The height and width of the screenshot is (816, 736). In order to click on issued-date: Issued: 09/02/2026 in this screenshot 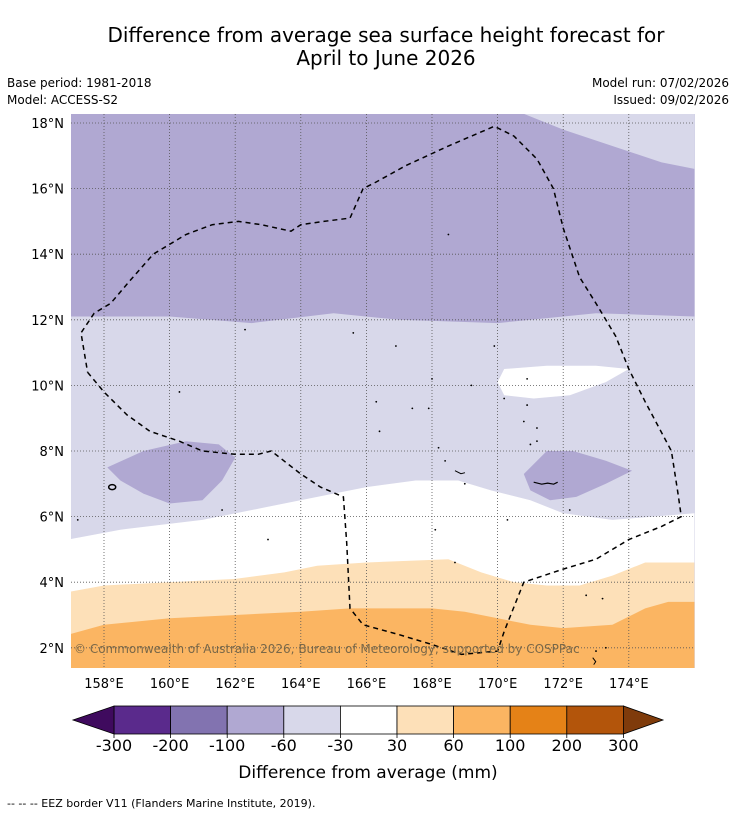, I will do `click(671, 100)`.